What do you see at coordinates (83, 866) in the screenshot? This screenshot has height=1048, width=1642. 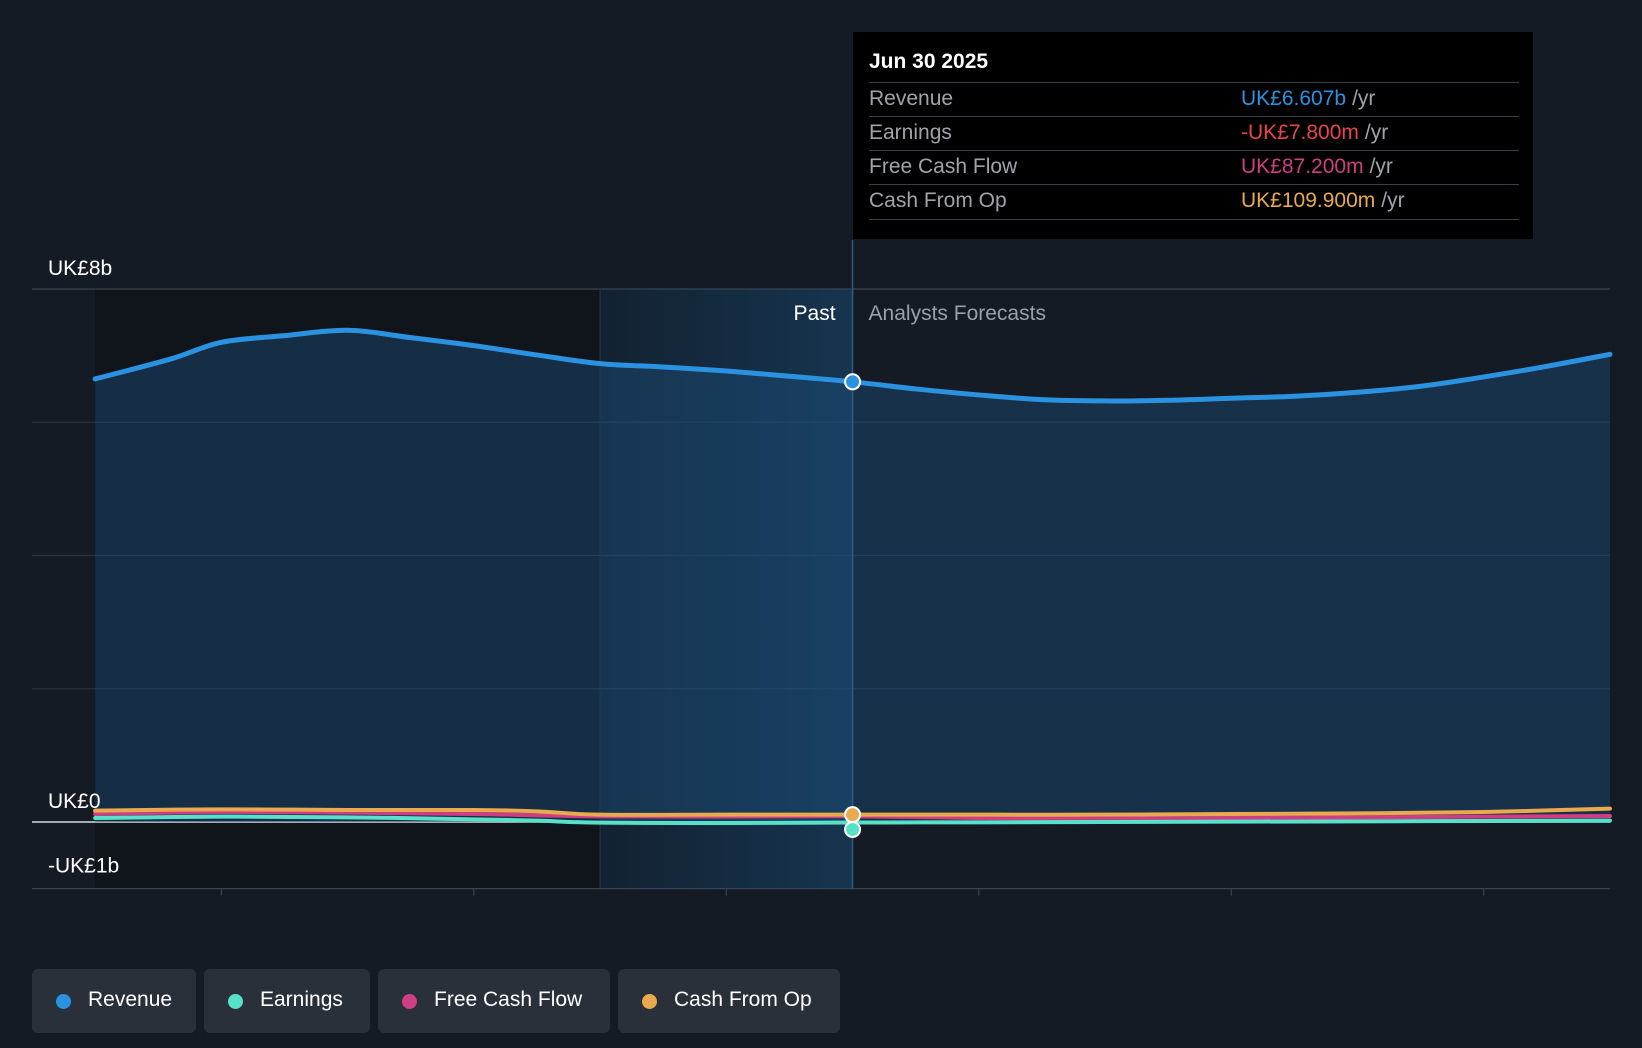 I see `y-label-bottom: -UK£1b` at bounding box center [83, 866].